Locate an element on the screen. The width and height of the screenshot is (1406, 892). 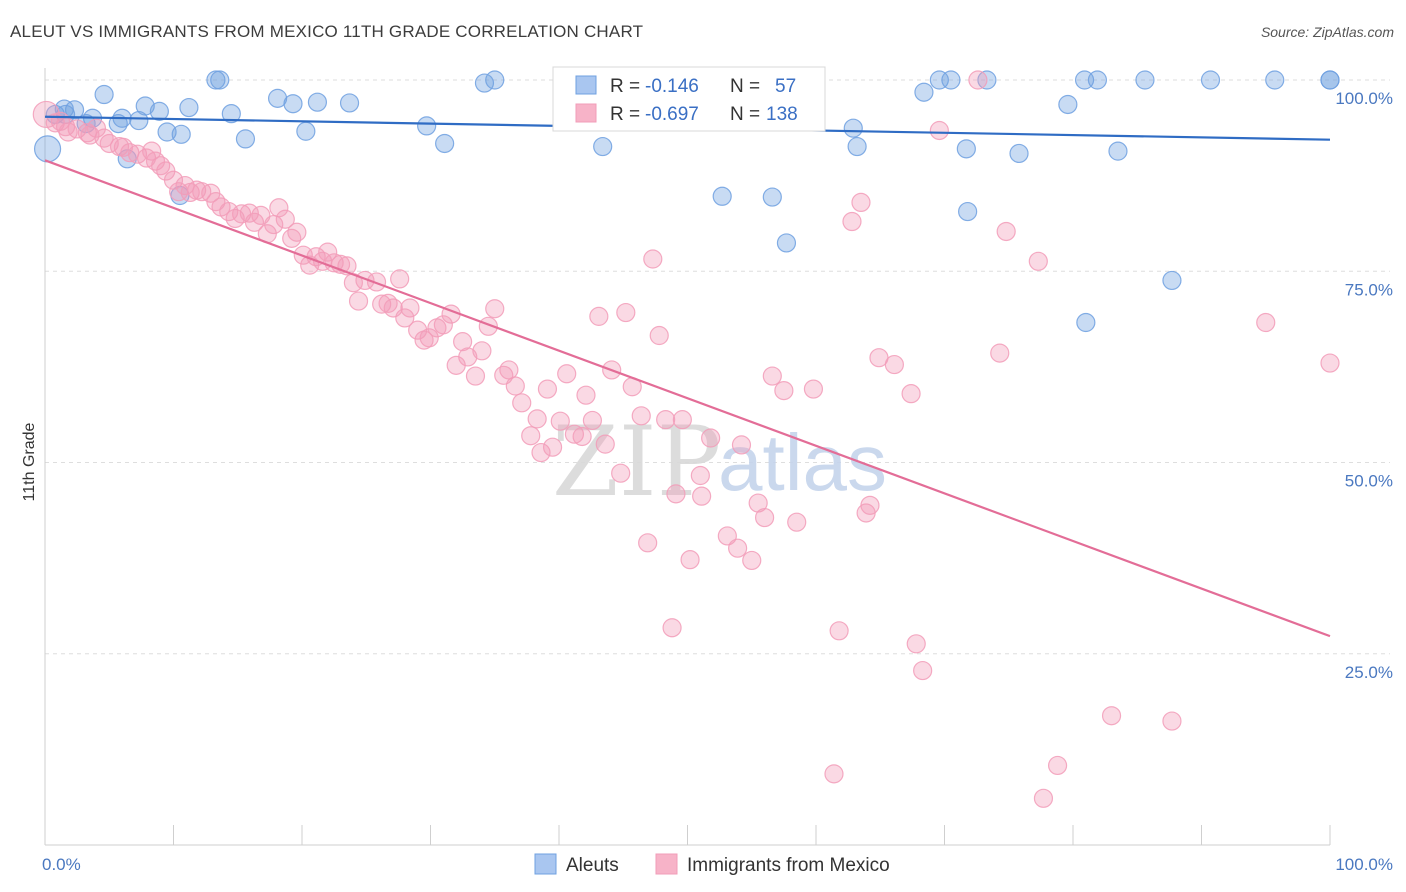
stats-legend-box is located at coordinates (689, 99).